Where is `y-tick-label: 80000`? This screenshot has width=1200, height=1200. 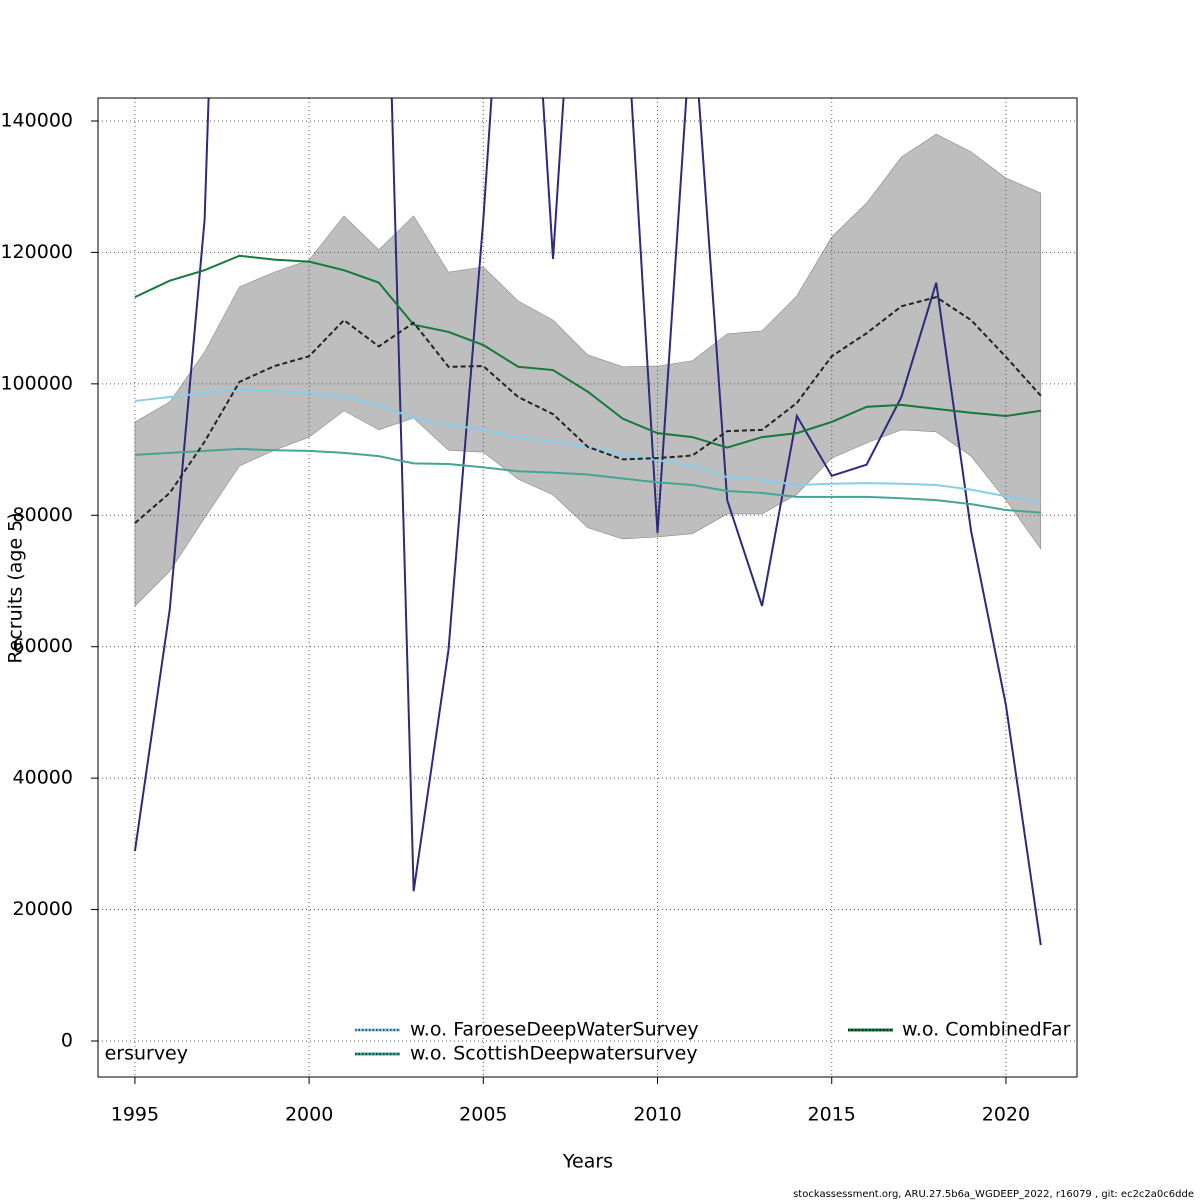
y-tick-label: 80000 is located at coordinates (43, 515).